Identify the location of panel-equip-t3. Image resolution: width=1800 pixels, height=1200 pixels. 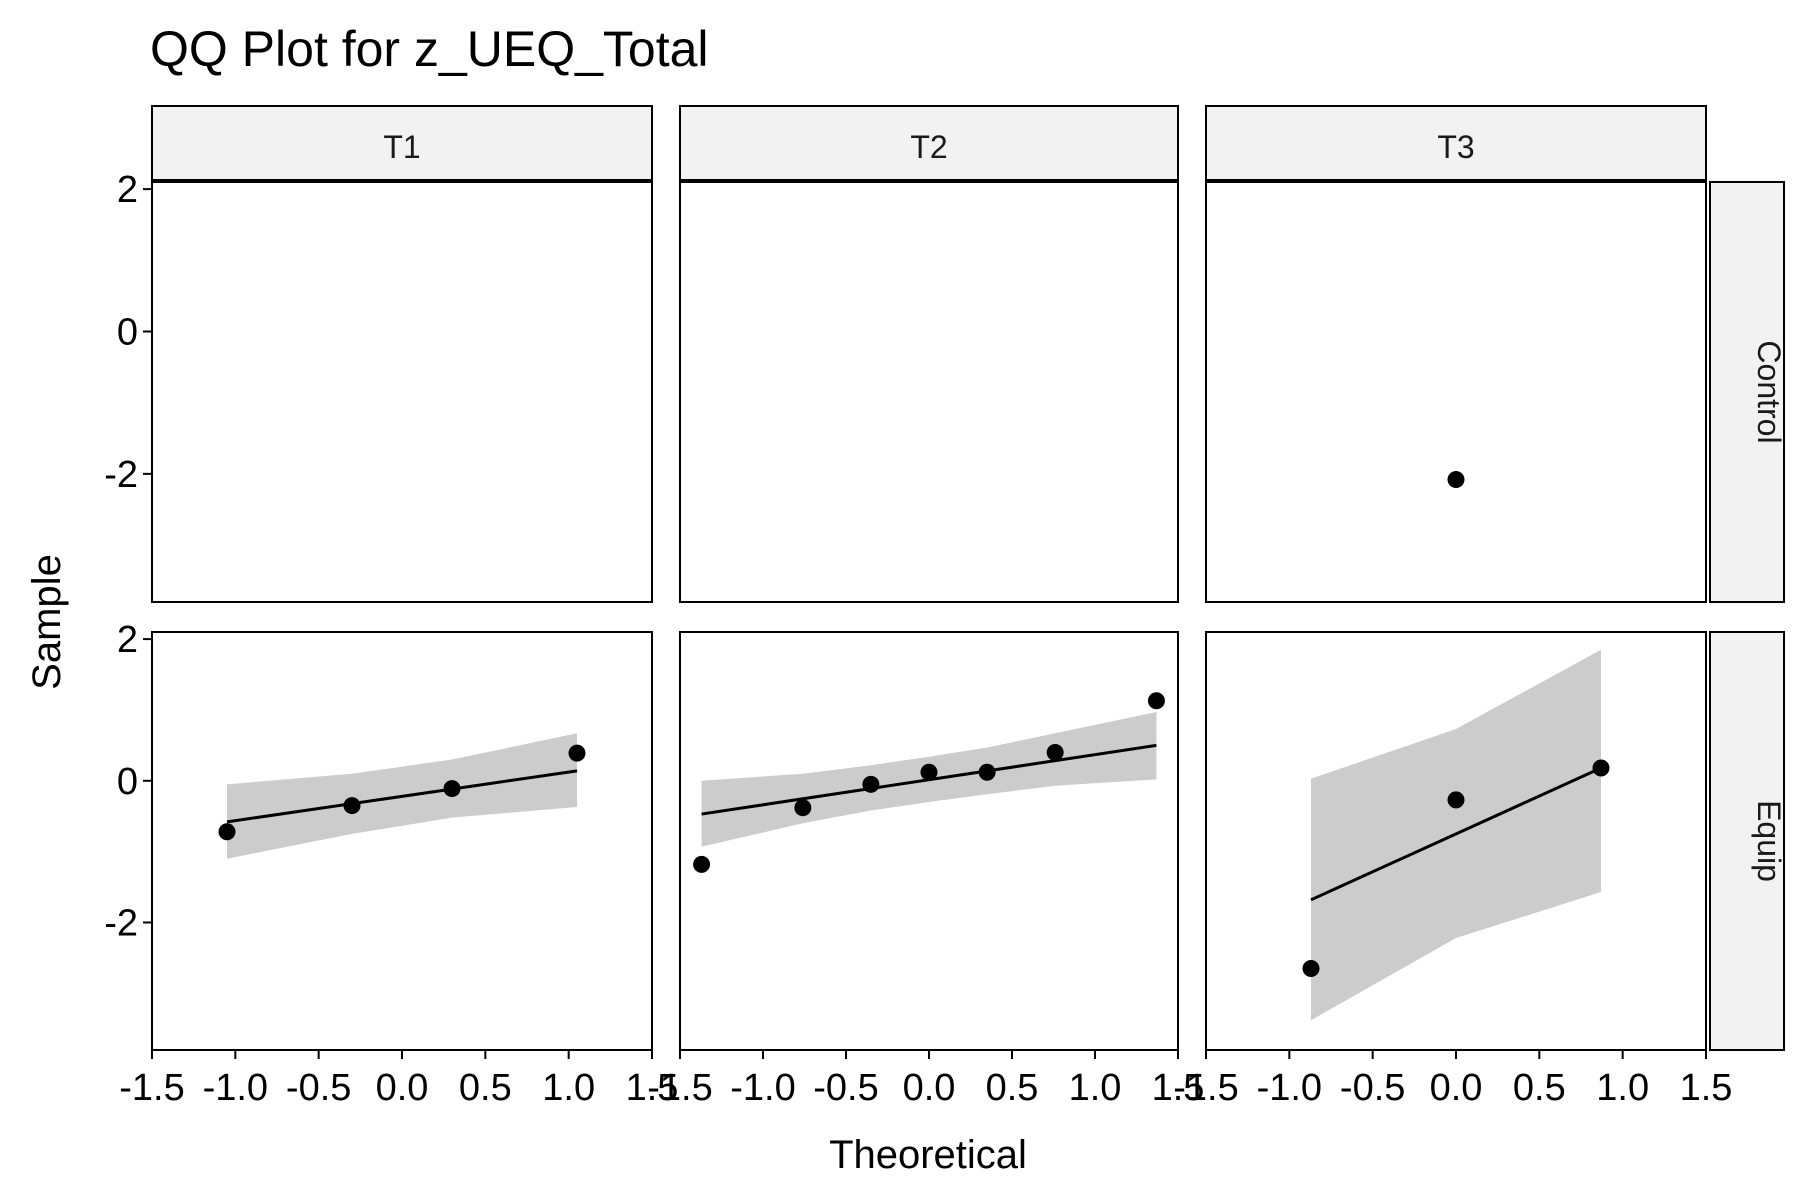
(1456, 841).